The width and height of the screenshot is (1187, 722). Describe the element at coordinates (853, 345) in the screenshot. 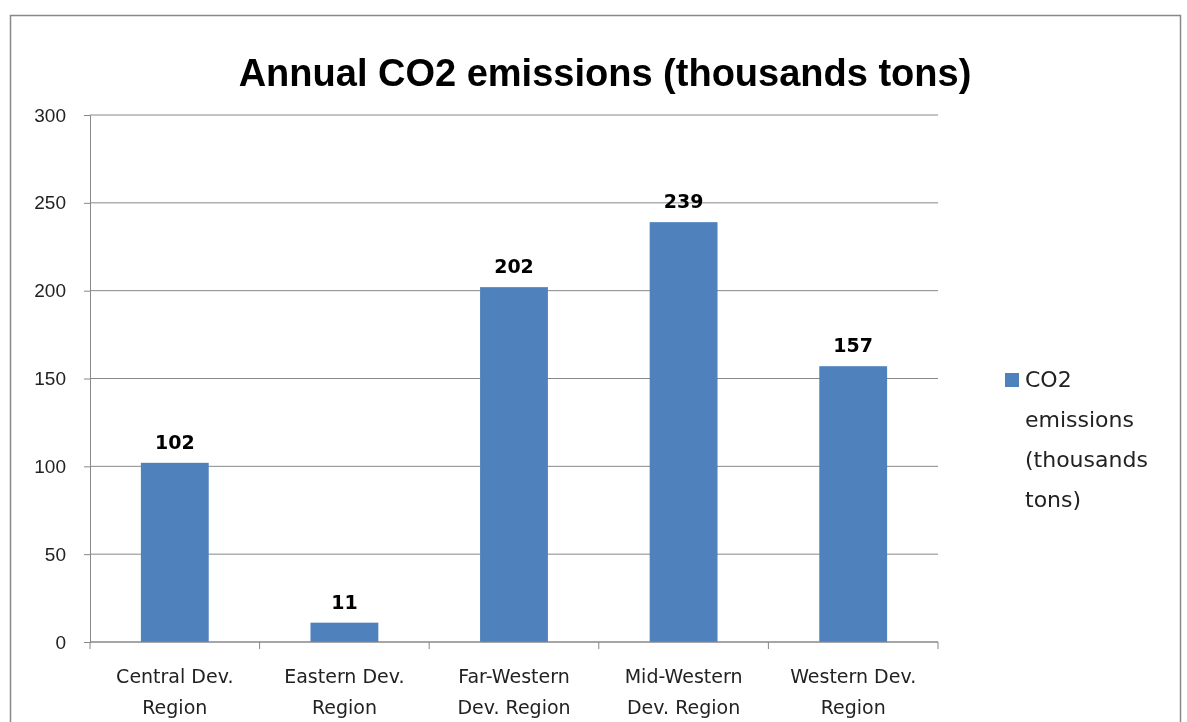

I see `data-label: 157` at that location.